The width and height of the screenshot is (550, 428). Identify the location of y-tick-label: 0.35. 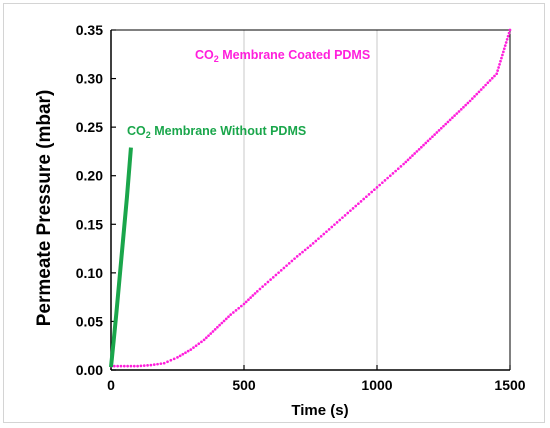
(89, 30).